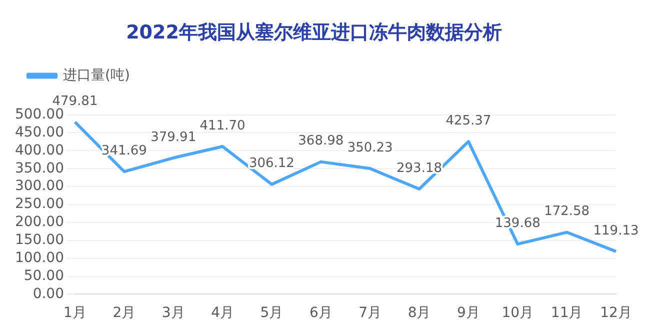 The height and width of the screenshot is (333, 654). What do you see at coordinates (222, 313) in the screenshot?
I see `x-tick-label: 4月` at bounding box center [222, 313].